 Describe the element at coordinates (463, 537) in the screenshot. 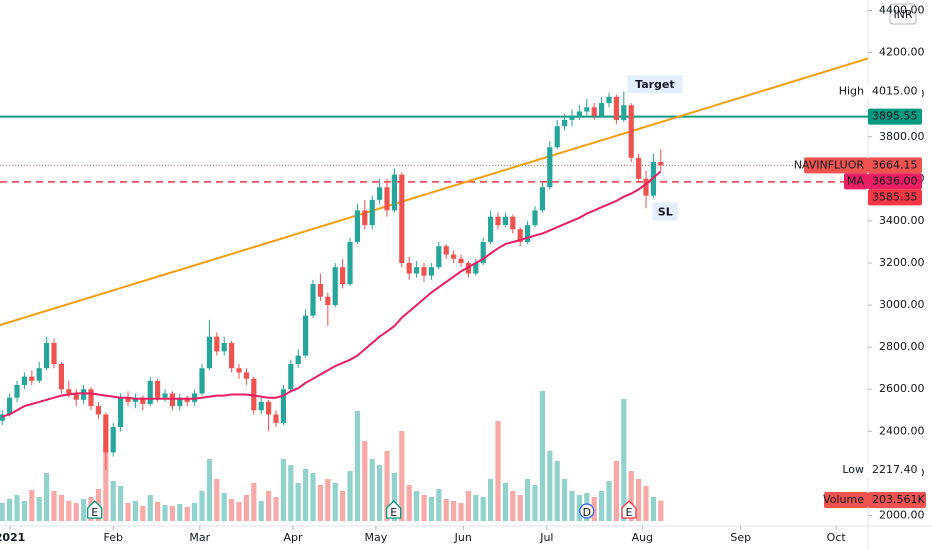

I see `x-tick-label: Jun` at that location.